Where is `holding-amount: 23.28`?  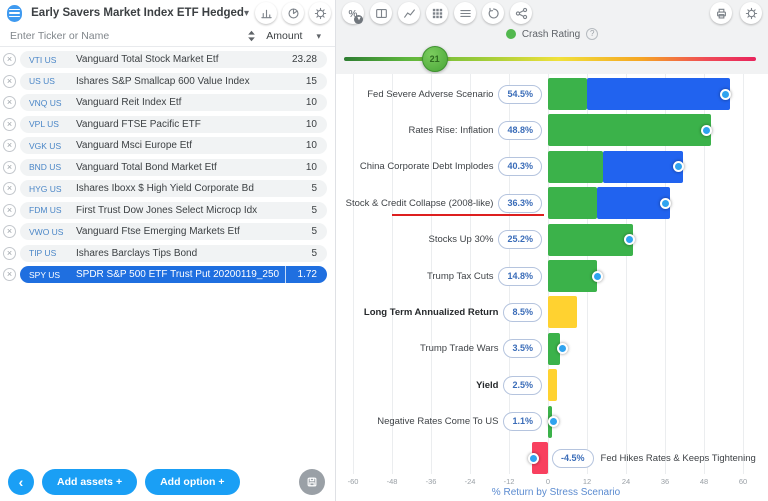 holding-amount: 23.28 is located at coordinates (304, 59).